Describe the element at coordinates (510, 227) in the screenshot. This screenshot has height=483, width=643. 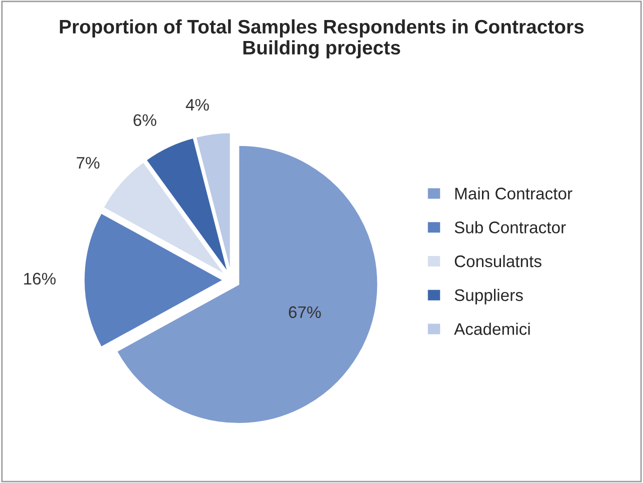
I see `legend-label: Sub Contractor` at that location.